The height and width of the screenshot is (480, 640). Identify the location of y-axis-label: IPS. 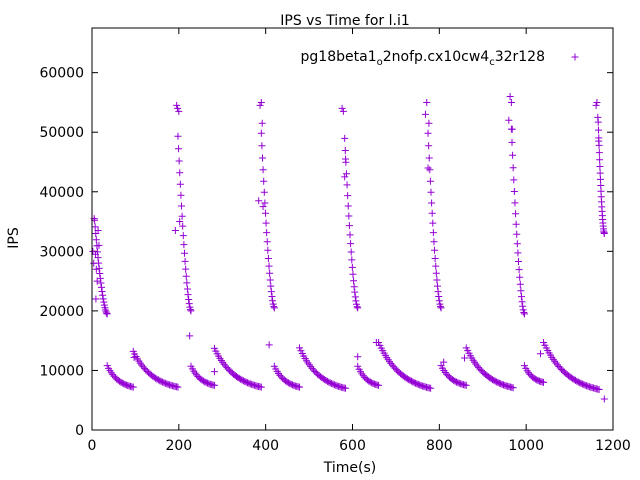
(14, 238).